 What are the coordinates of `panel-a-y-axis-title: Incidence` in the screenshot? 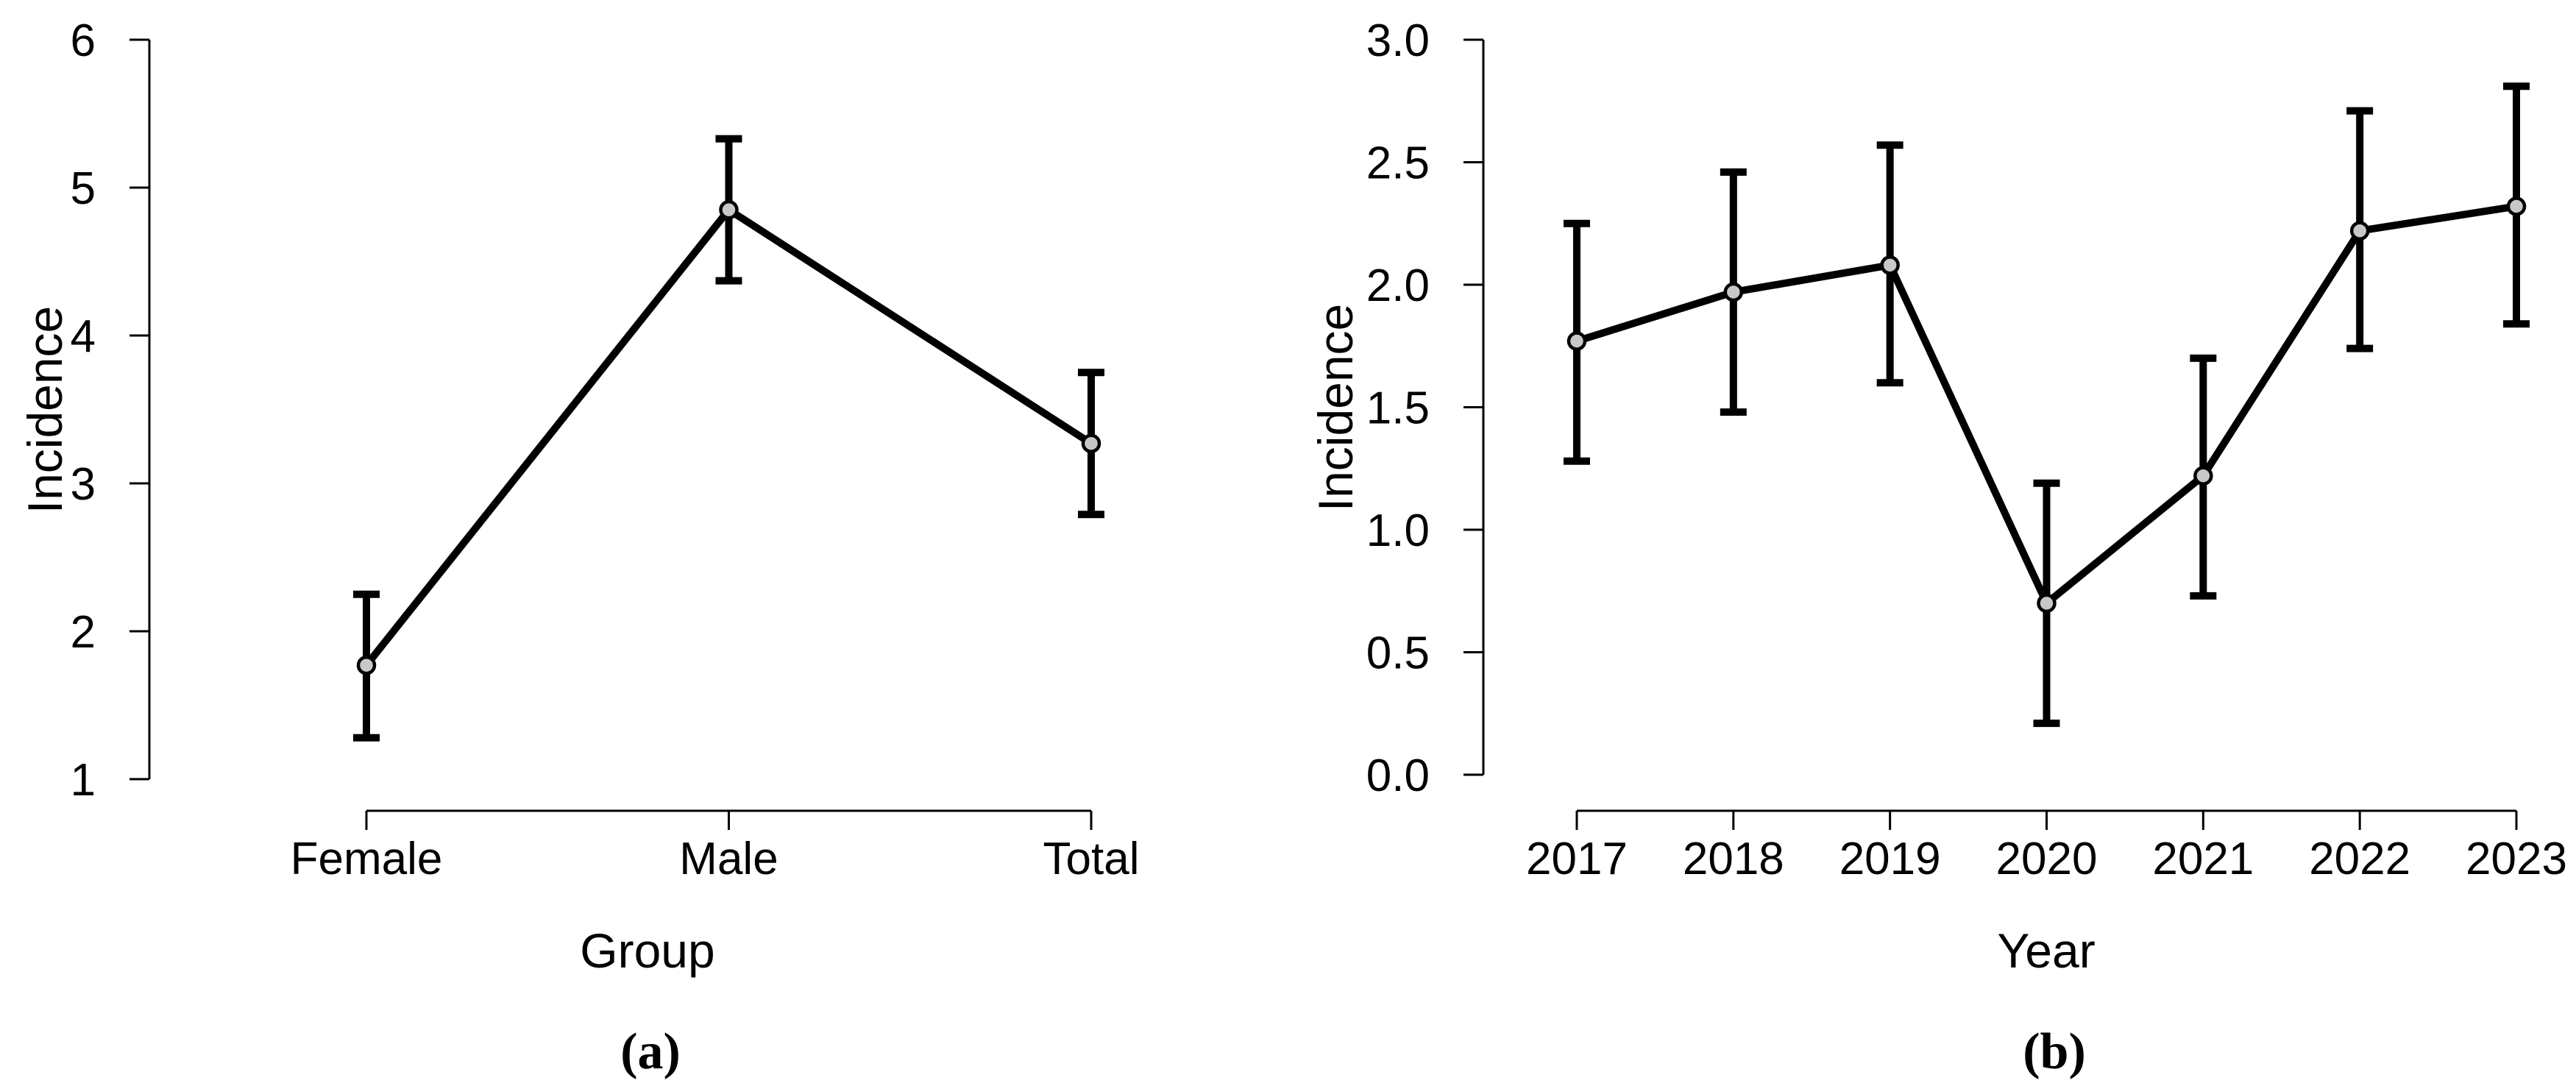 It's located at (45, 410).